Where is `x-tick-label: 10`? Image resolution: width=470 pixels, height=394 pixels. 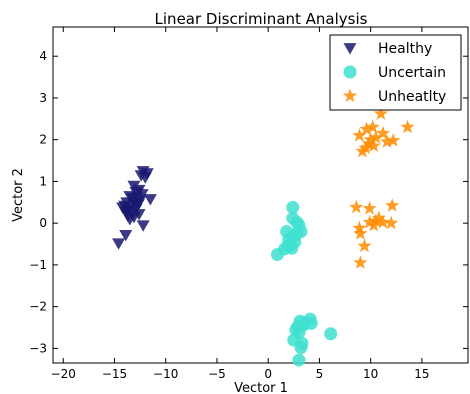
x-tick-label: 10 is located at coordinates (370, 374).